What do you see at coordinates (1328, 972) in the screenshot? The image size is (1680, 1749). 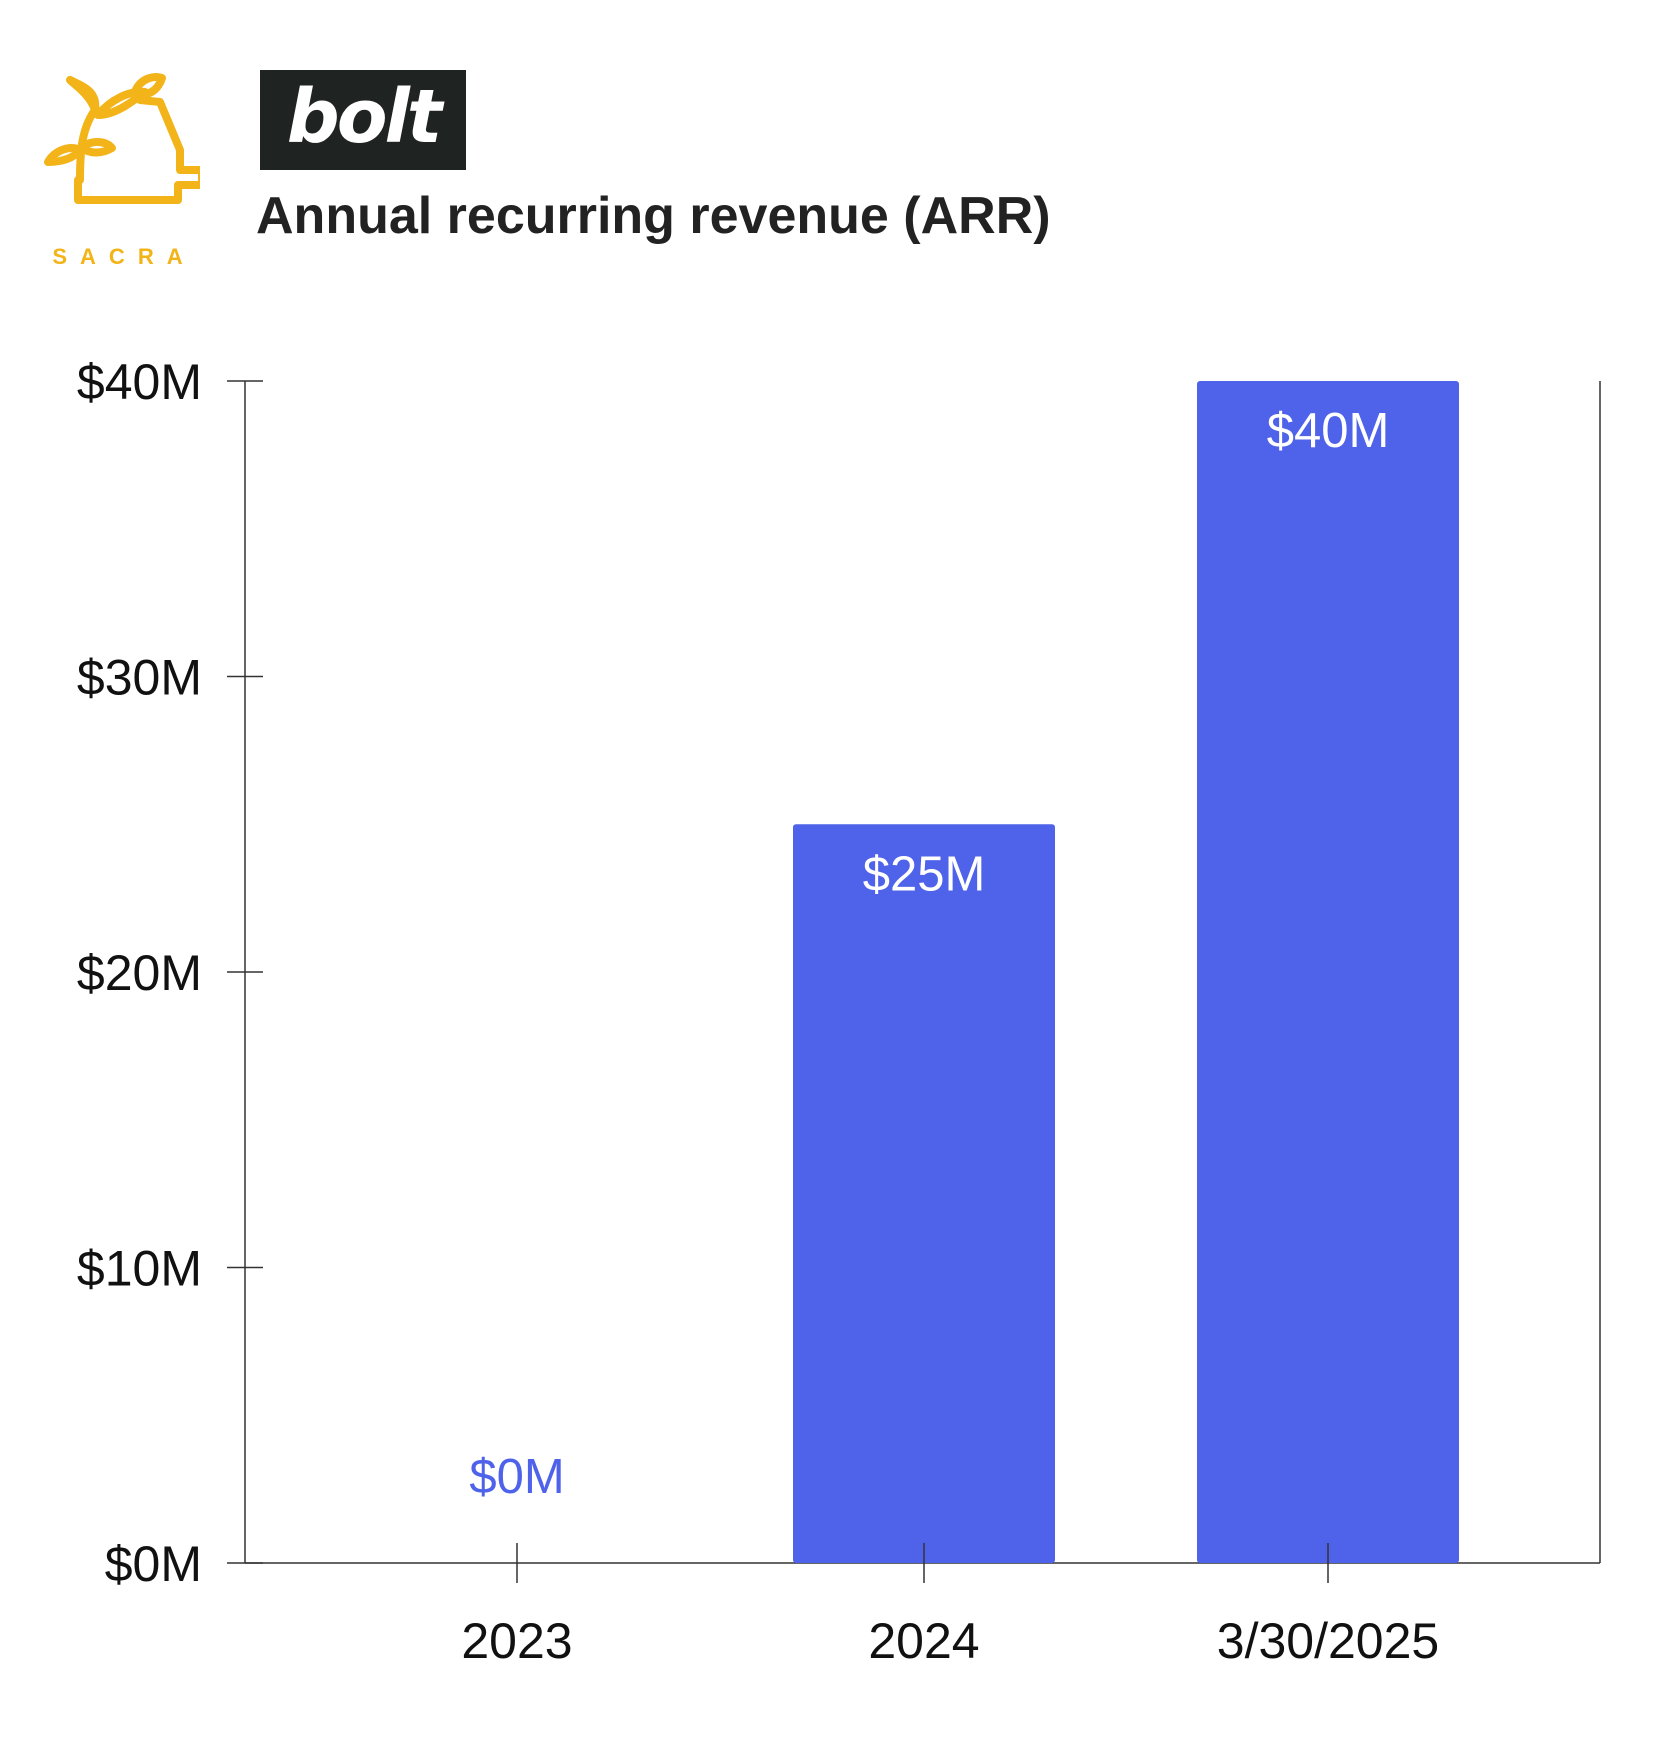 I see `bar-3/30/2025` at bounding box center [1328, 972].